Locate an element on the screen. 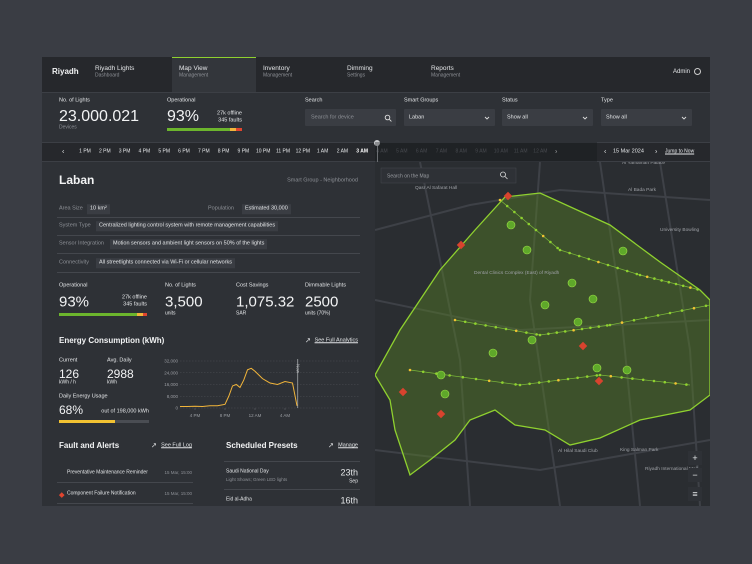 This screenshot has height=564, width=752. y-tick-label: 16,000 is located at coordinates (171, 384).